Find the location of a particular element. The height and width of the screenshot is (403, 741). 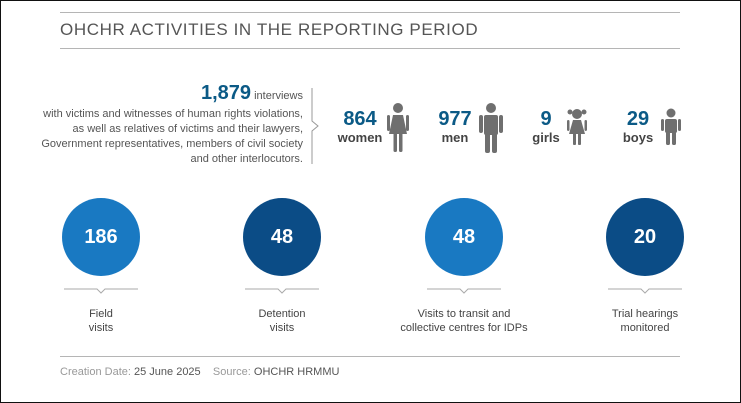

detention-visits-caption: Detention visits is located at coordinates (282, 321).